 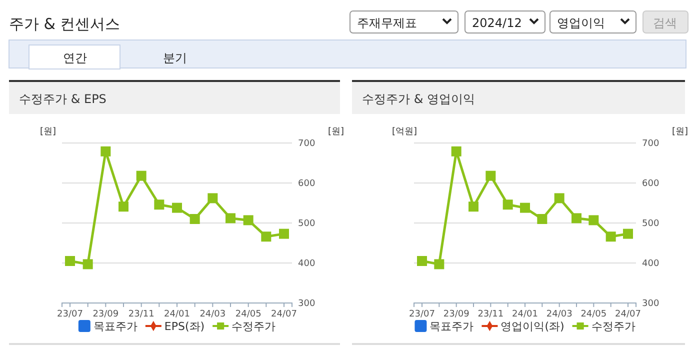 I want to click on chart-title: 수정주가 & EPS, so click(x=62, y=99).